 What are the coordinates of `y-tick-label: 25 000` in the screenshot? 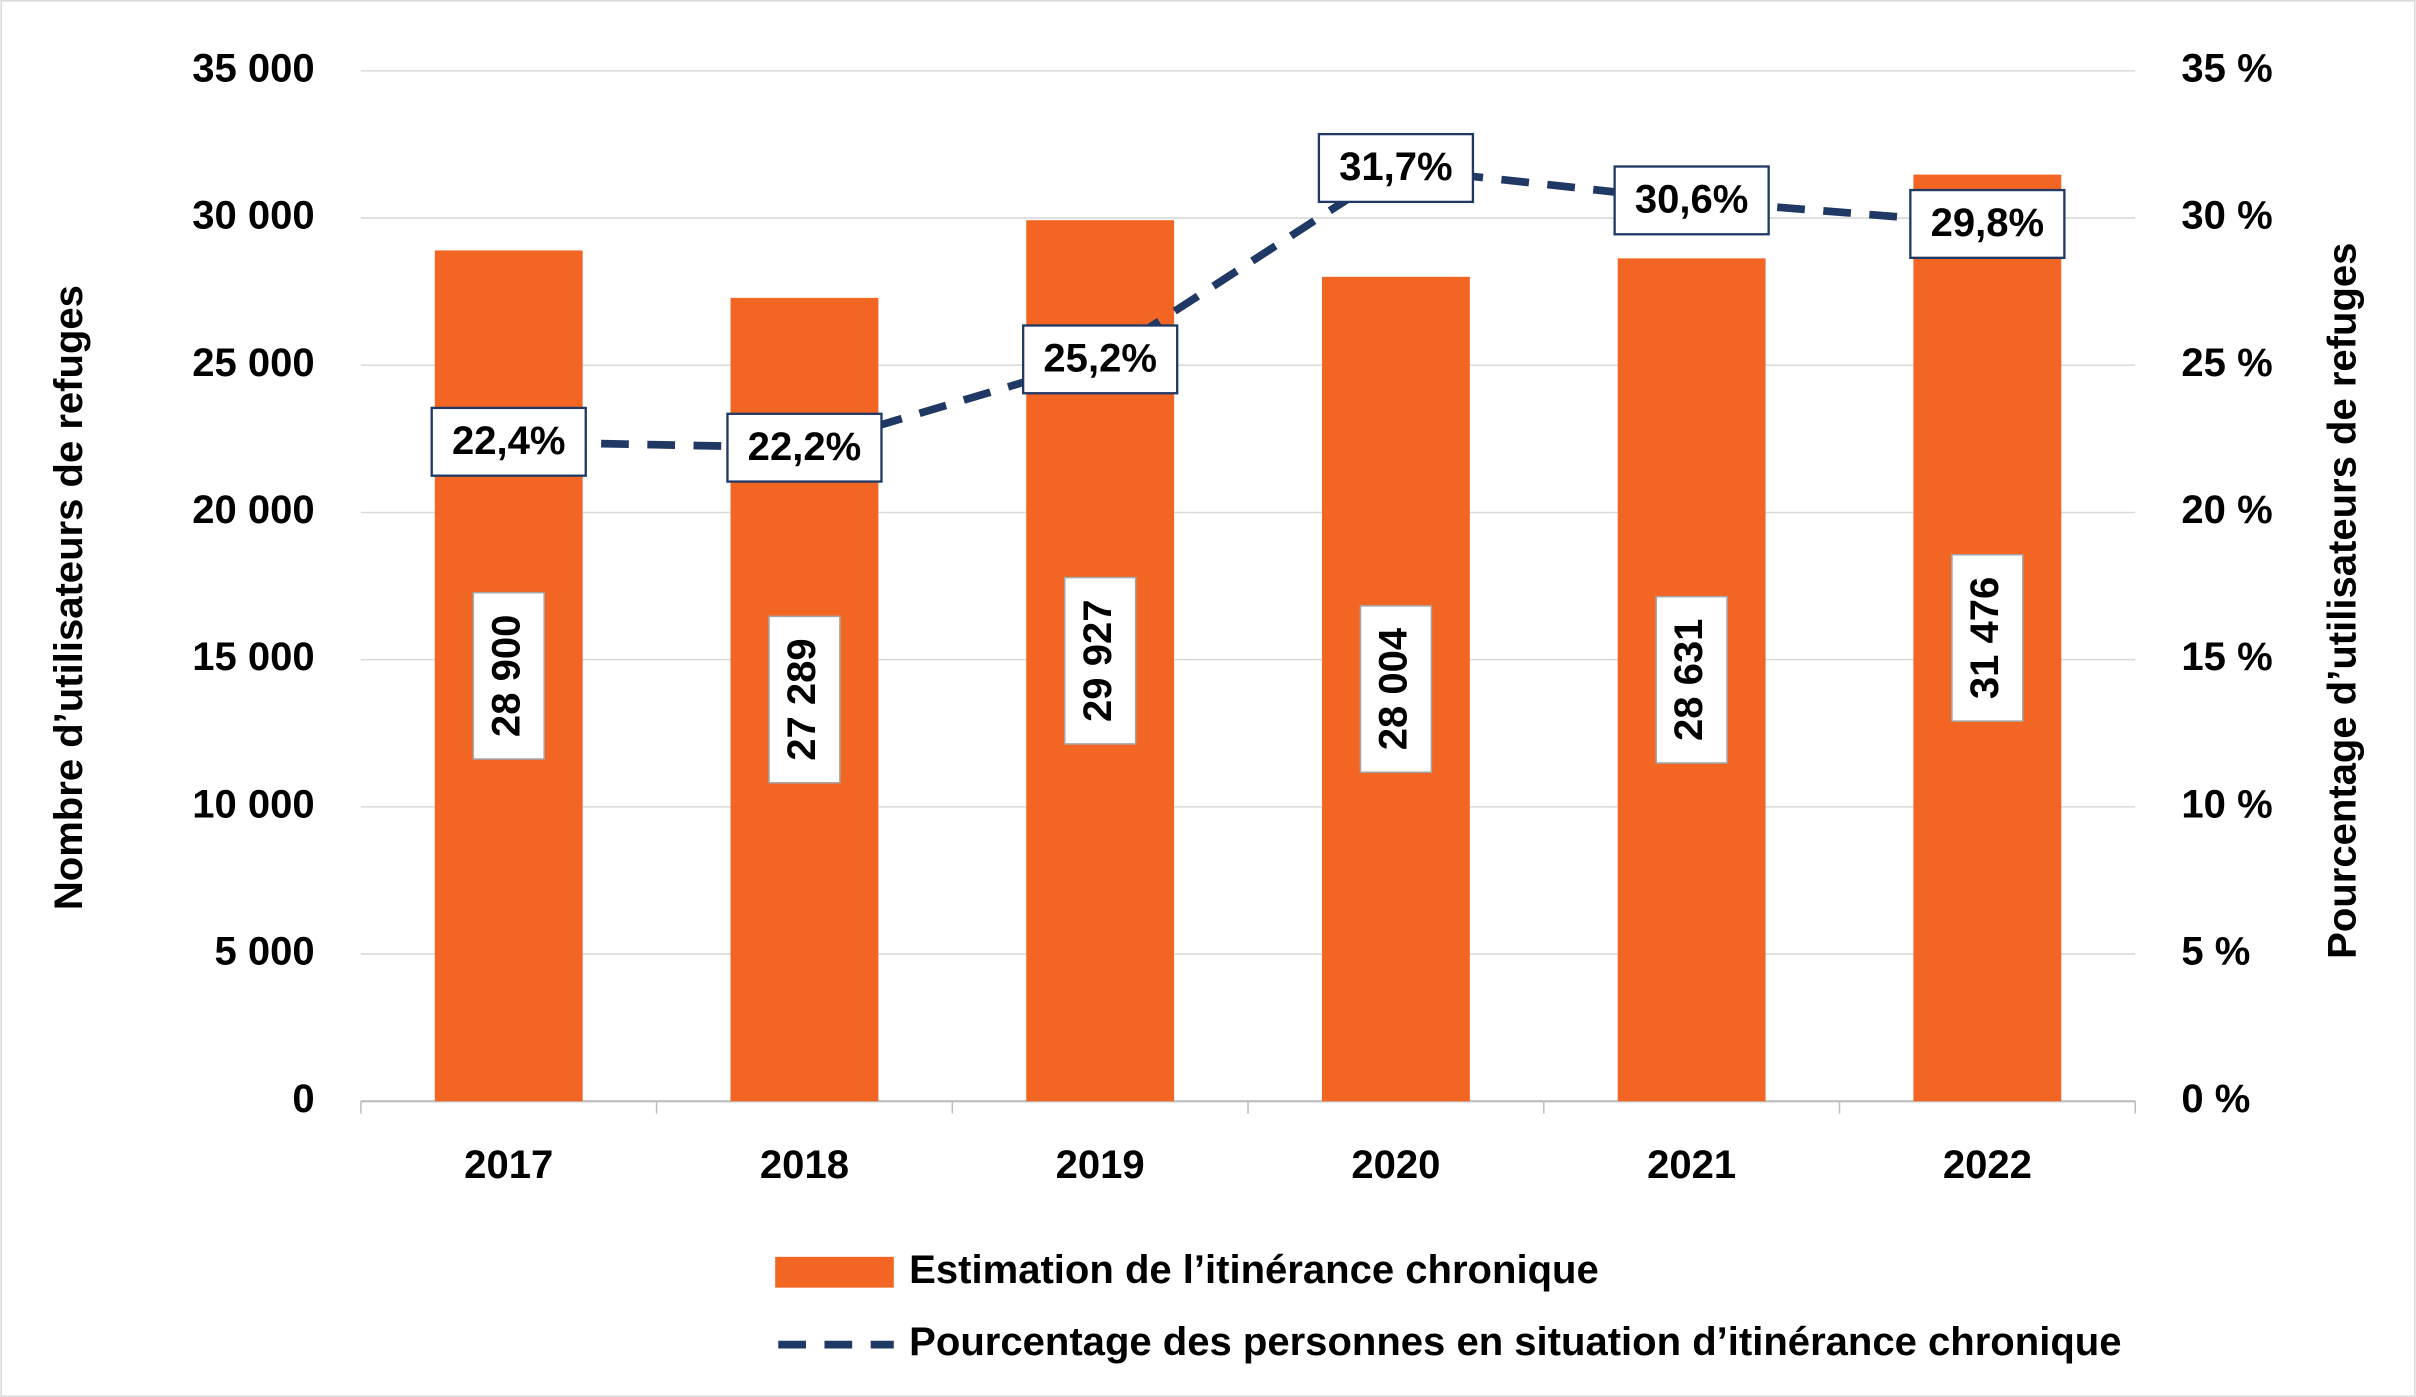 It's located at (253, 363).